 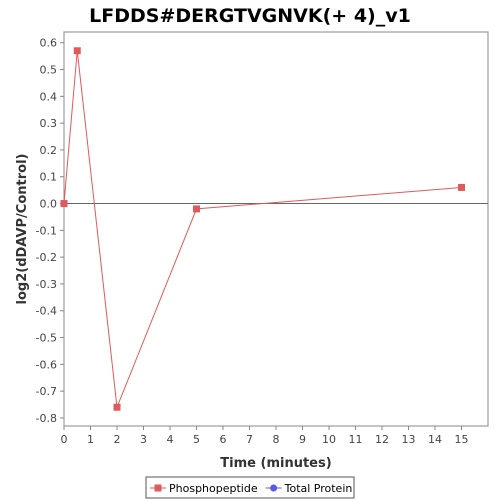 What do you see at coordinates (46, 284) in the screenshot?
I see `y-tick-label: -0.3` at bounding box center [46, 284].